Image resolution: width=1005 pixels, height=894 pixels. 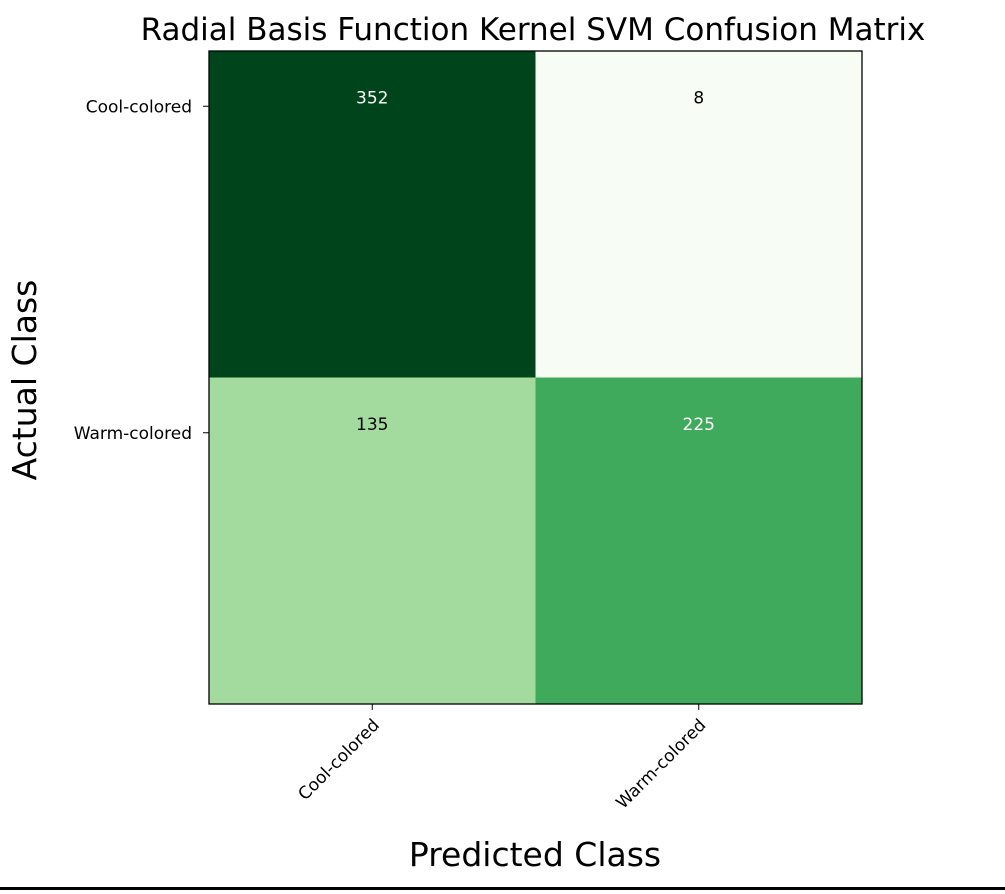 I want to click on cell-value-label: 135, so click(x=372, y=425).